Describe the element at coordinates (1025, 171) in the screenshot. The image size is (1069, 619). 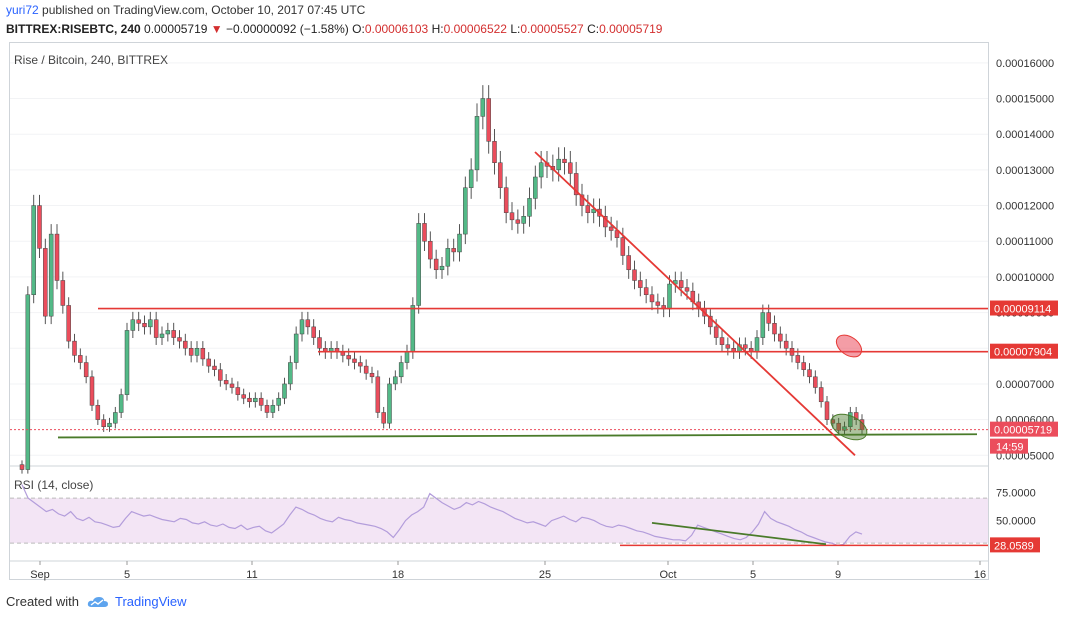
I see `price-tick-label: 0.00013000` at that location.